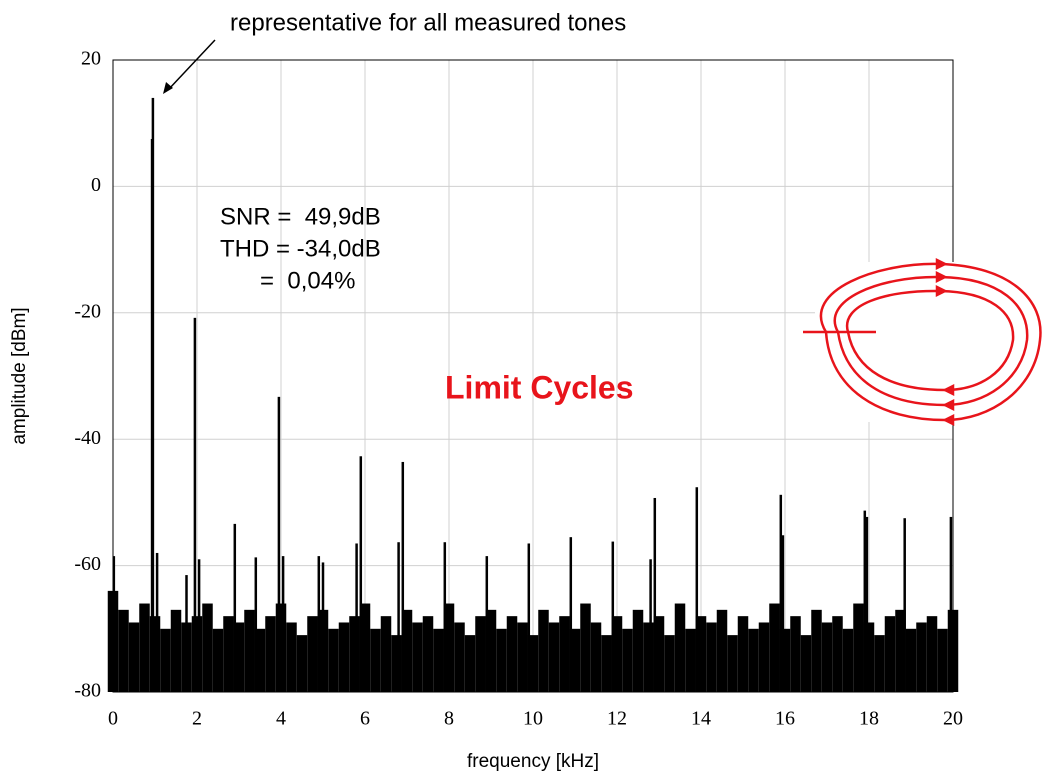  I want to click on y-tick-label: -20, so click(87, 311).